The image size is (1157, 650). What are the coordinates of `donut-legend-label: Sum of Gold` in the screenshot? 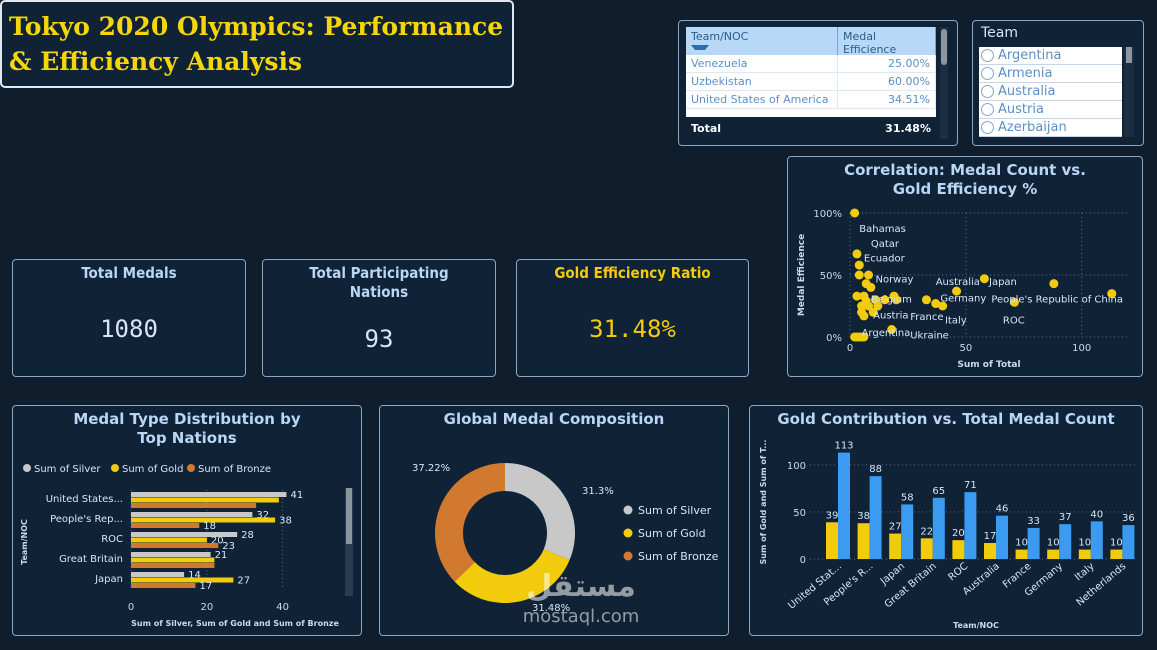 It's located at (672, 533).